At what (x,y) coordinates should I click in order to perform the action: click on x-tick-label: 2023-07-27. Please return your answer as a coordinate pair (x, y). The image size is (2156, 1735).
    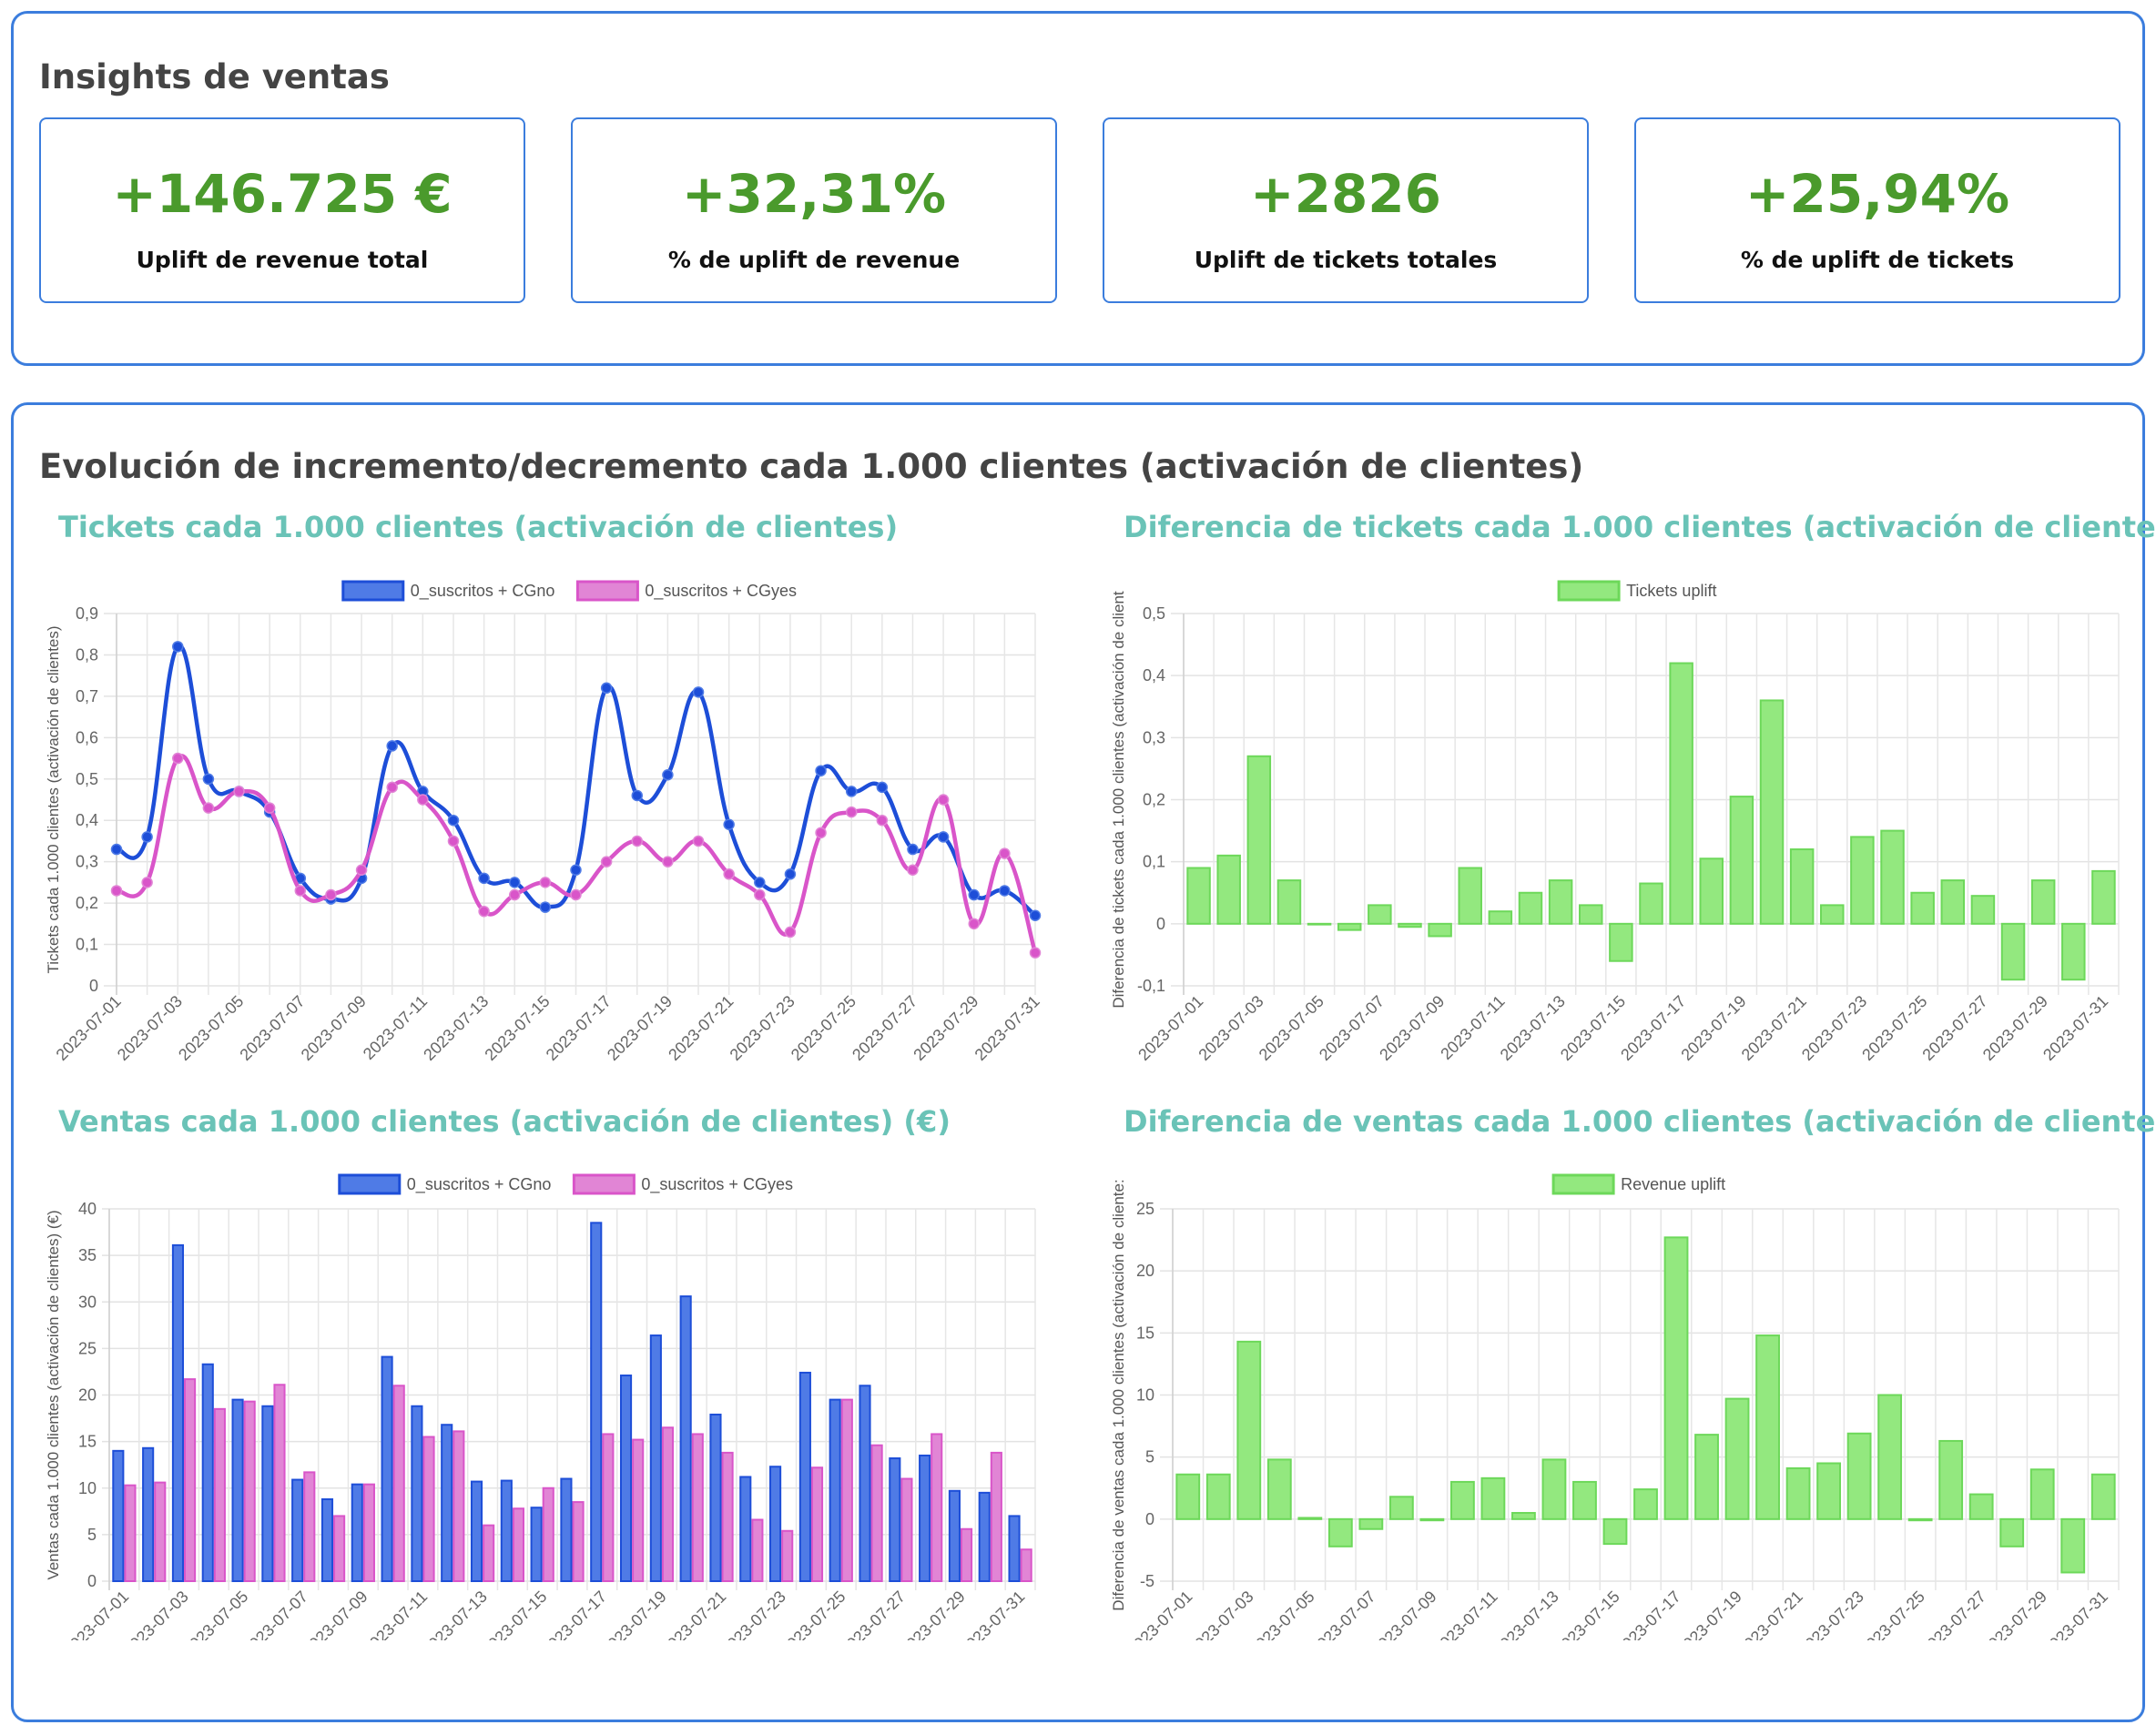
    Looking at the image, I should click on (885, 1028).